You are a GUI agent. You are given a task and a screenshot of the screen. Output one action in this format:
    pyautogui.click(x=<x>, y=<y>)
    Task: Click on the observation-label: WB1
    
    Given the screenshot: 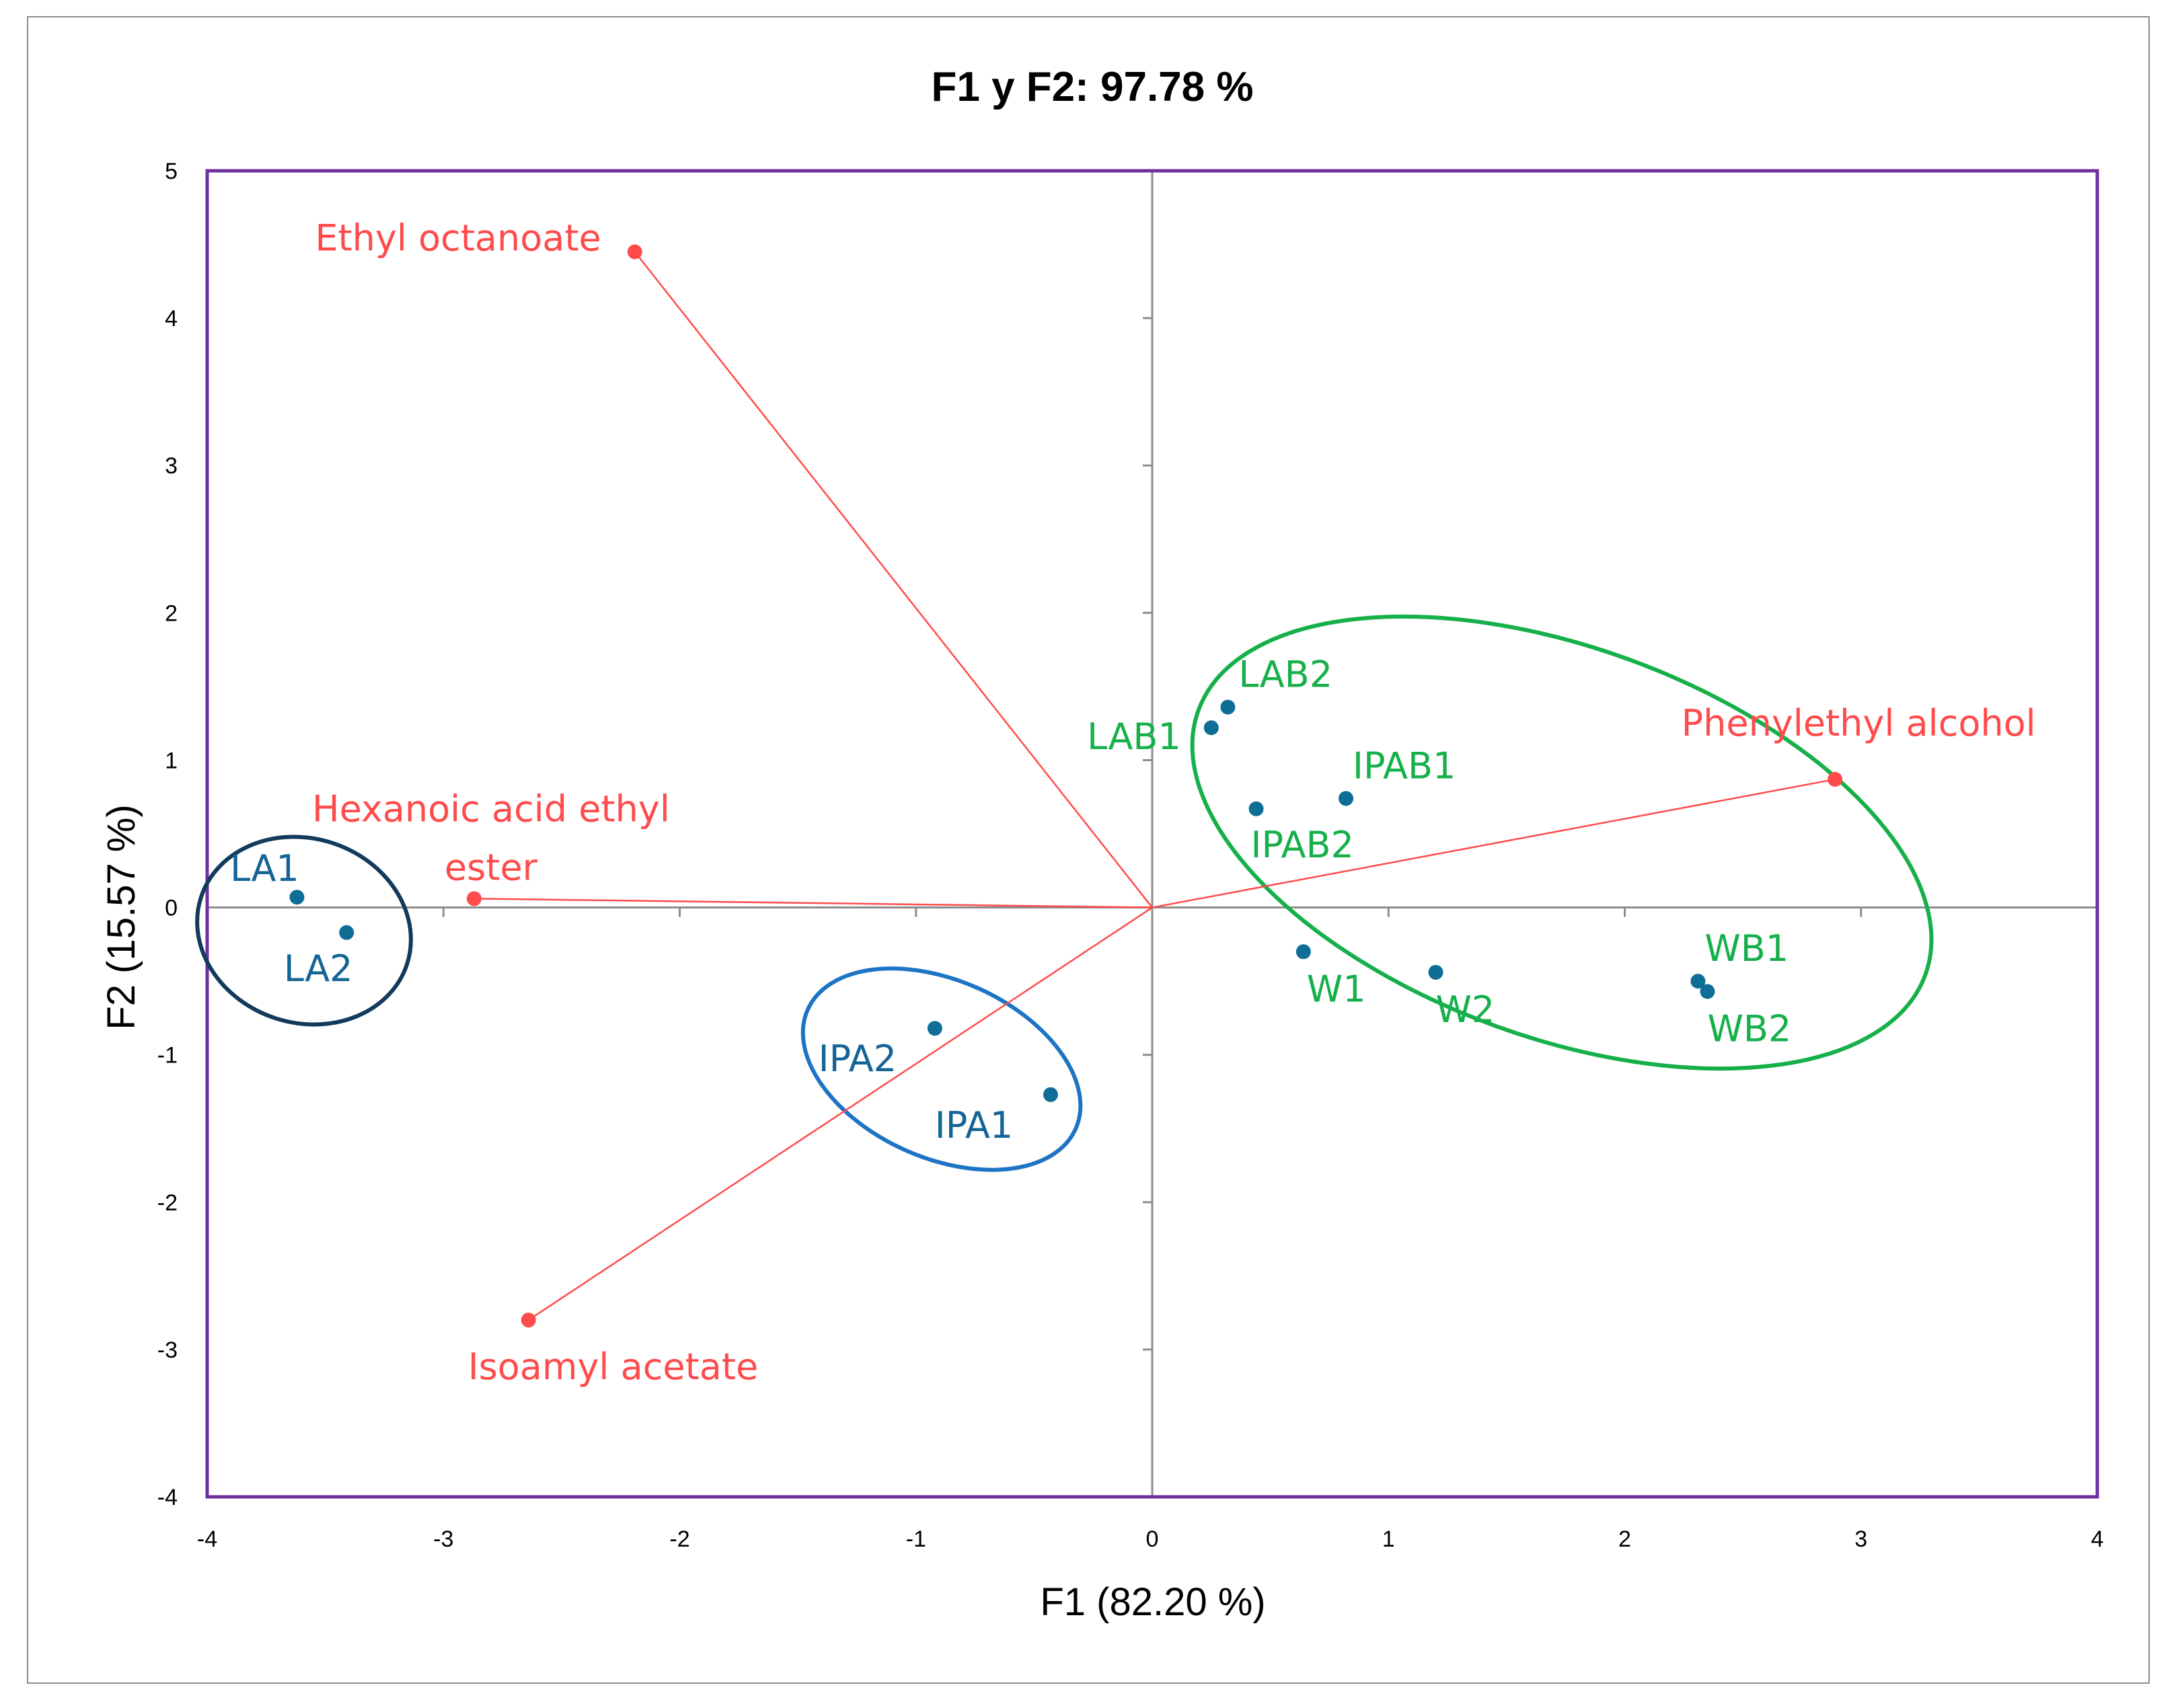 What is the action you would take?
    pyautogui.click(x=1747, y=948)
    